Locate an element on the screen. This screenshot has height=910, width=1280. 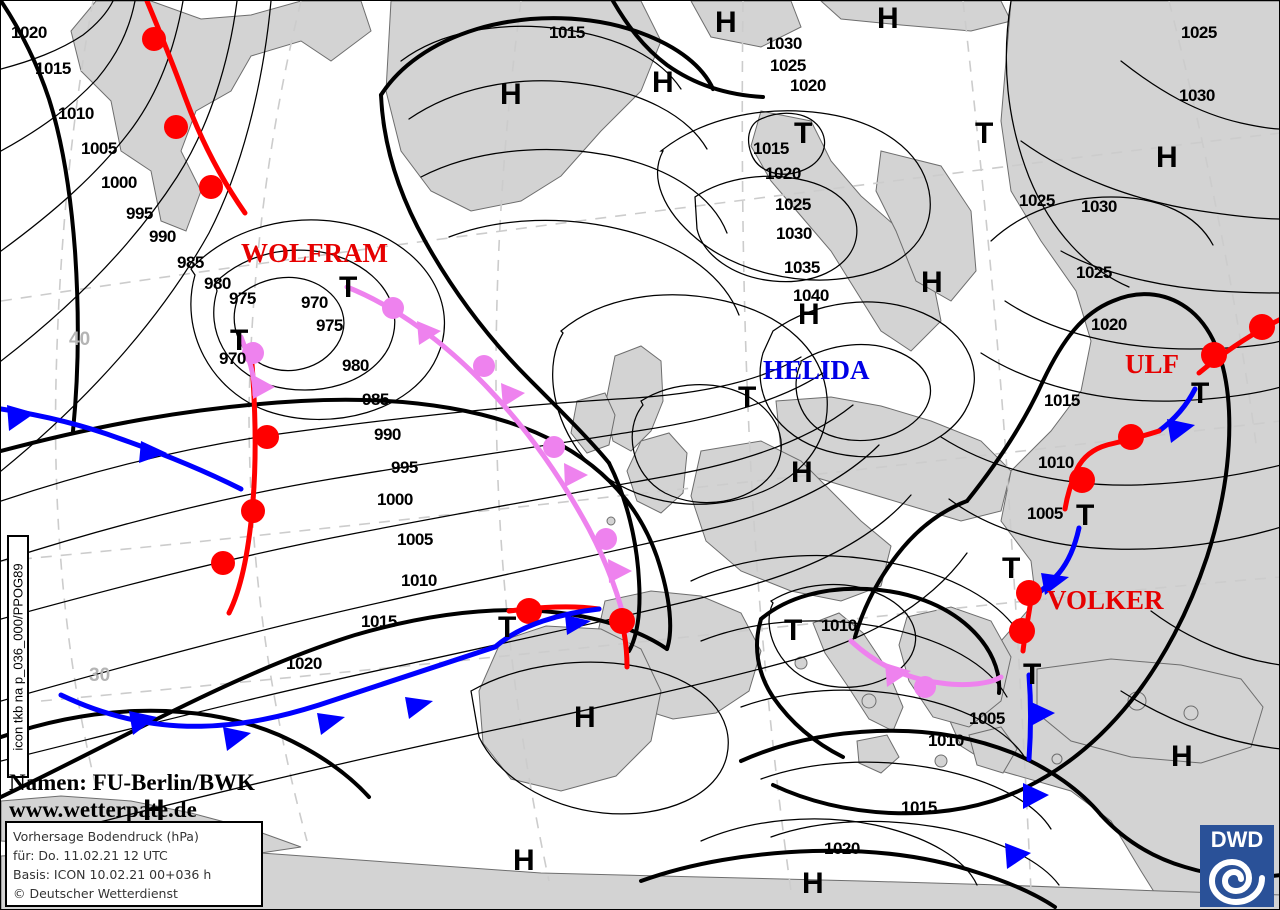
front-warm-wolfram is located at coordinates (195, 108).